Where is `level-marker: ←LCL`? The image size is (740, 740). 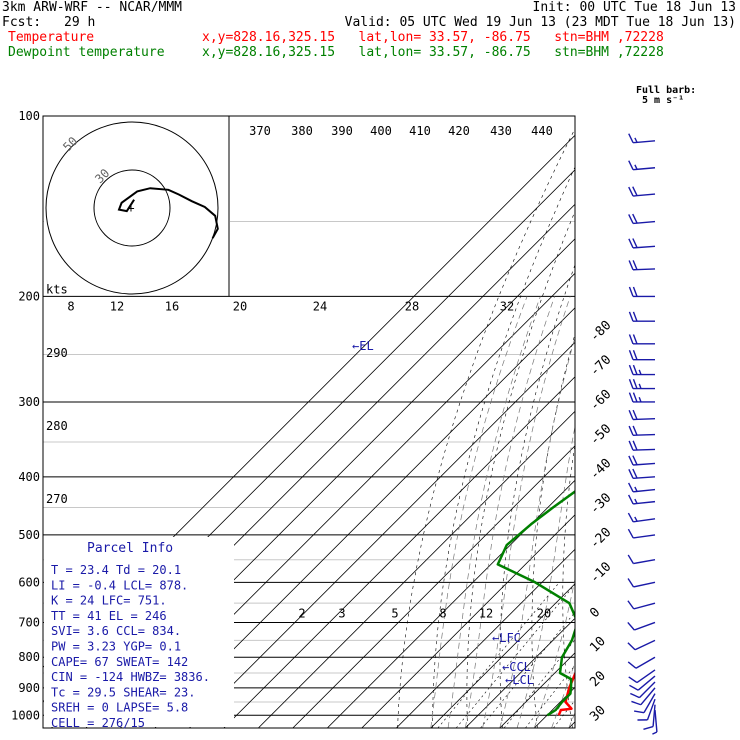 level-marker: ←LCL is located at coordinates (519, 680).